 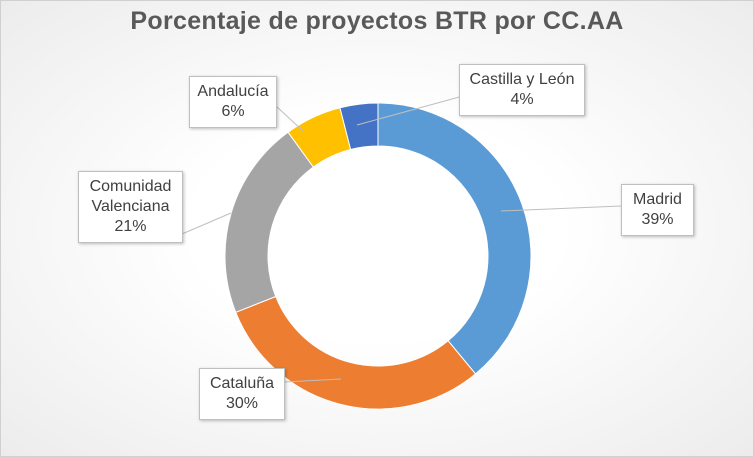 I want to click on leader-line-castilla-y-león, so click(x=410, y=110).